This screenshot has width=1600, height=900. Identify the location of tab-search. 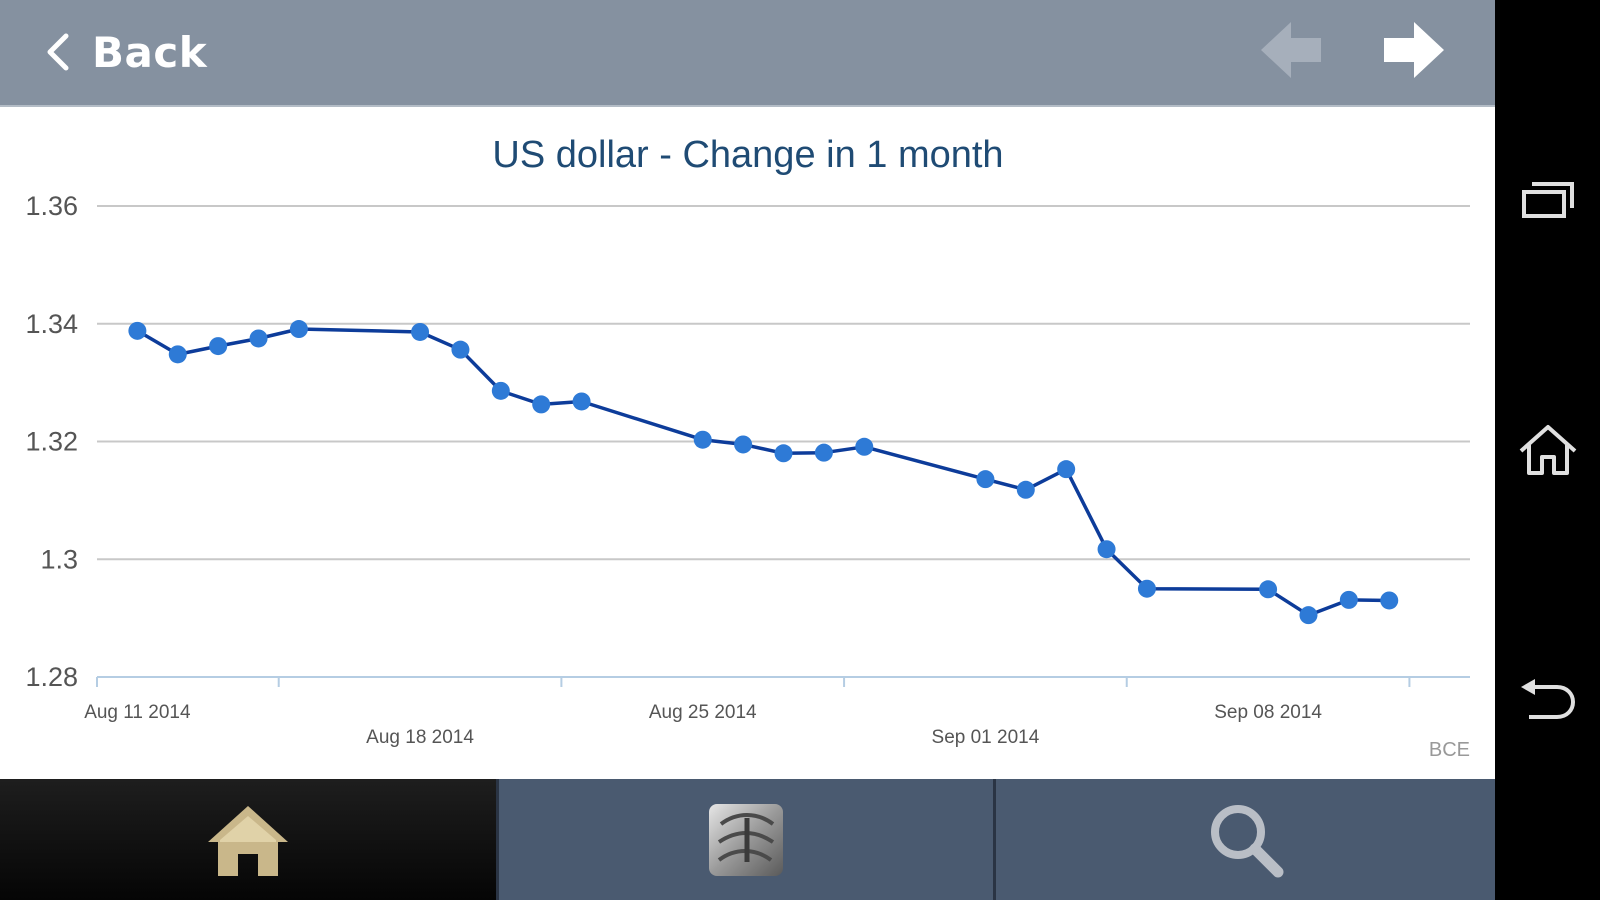
(1244, 839).